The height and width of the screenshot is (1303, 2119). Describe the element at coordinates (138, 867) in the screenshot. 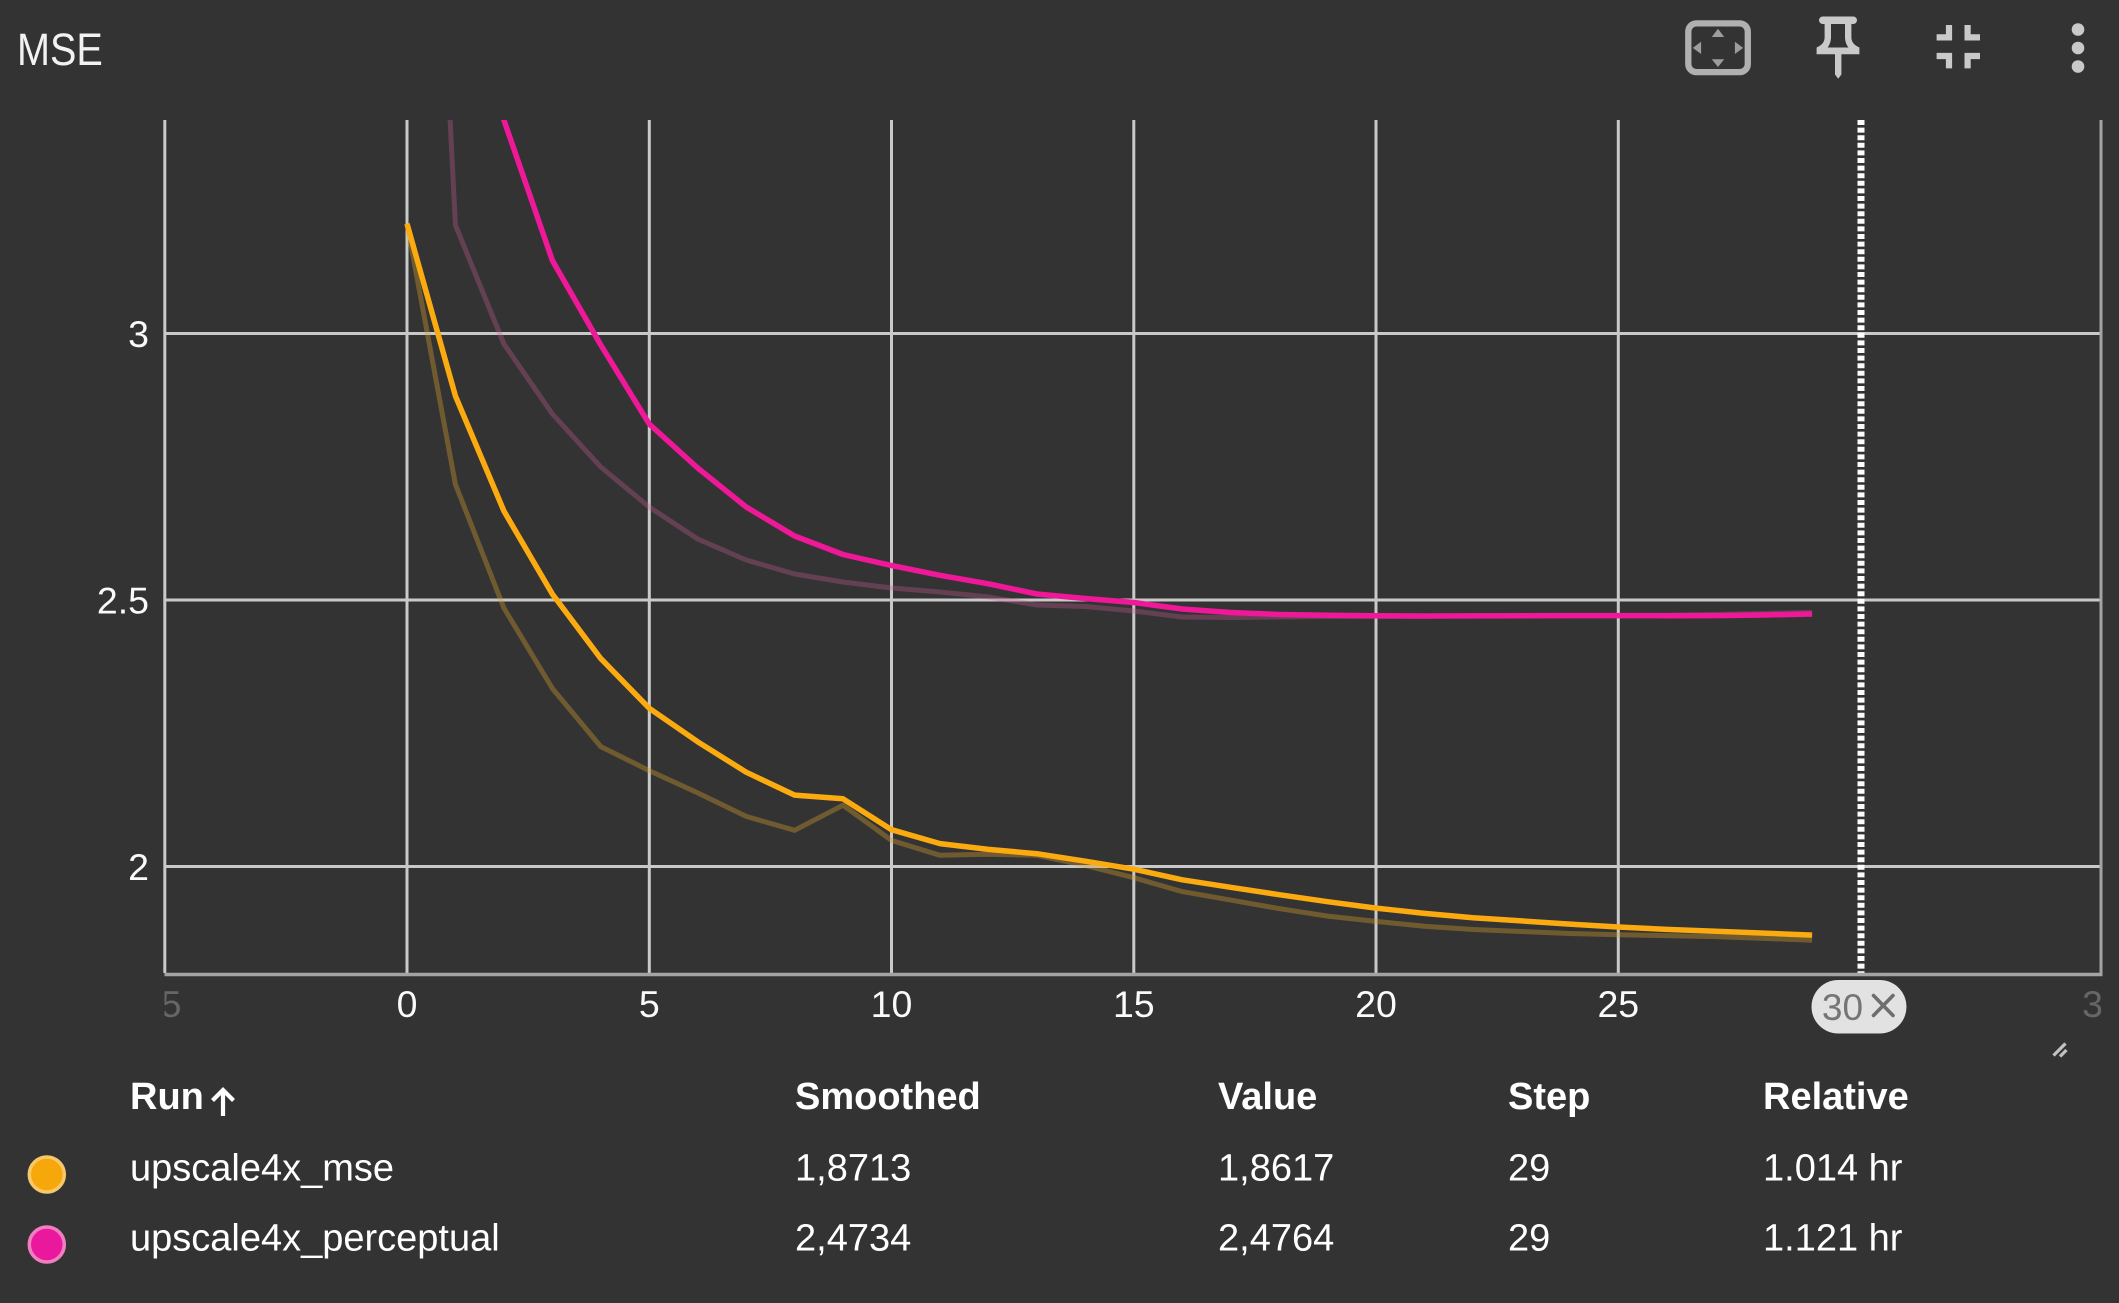

I see `svg-text: 2` at that location.